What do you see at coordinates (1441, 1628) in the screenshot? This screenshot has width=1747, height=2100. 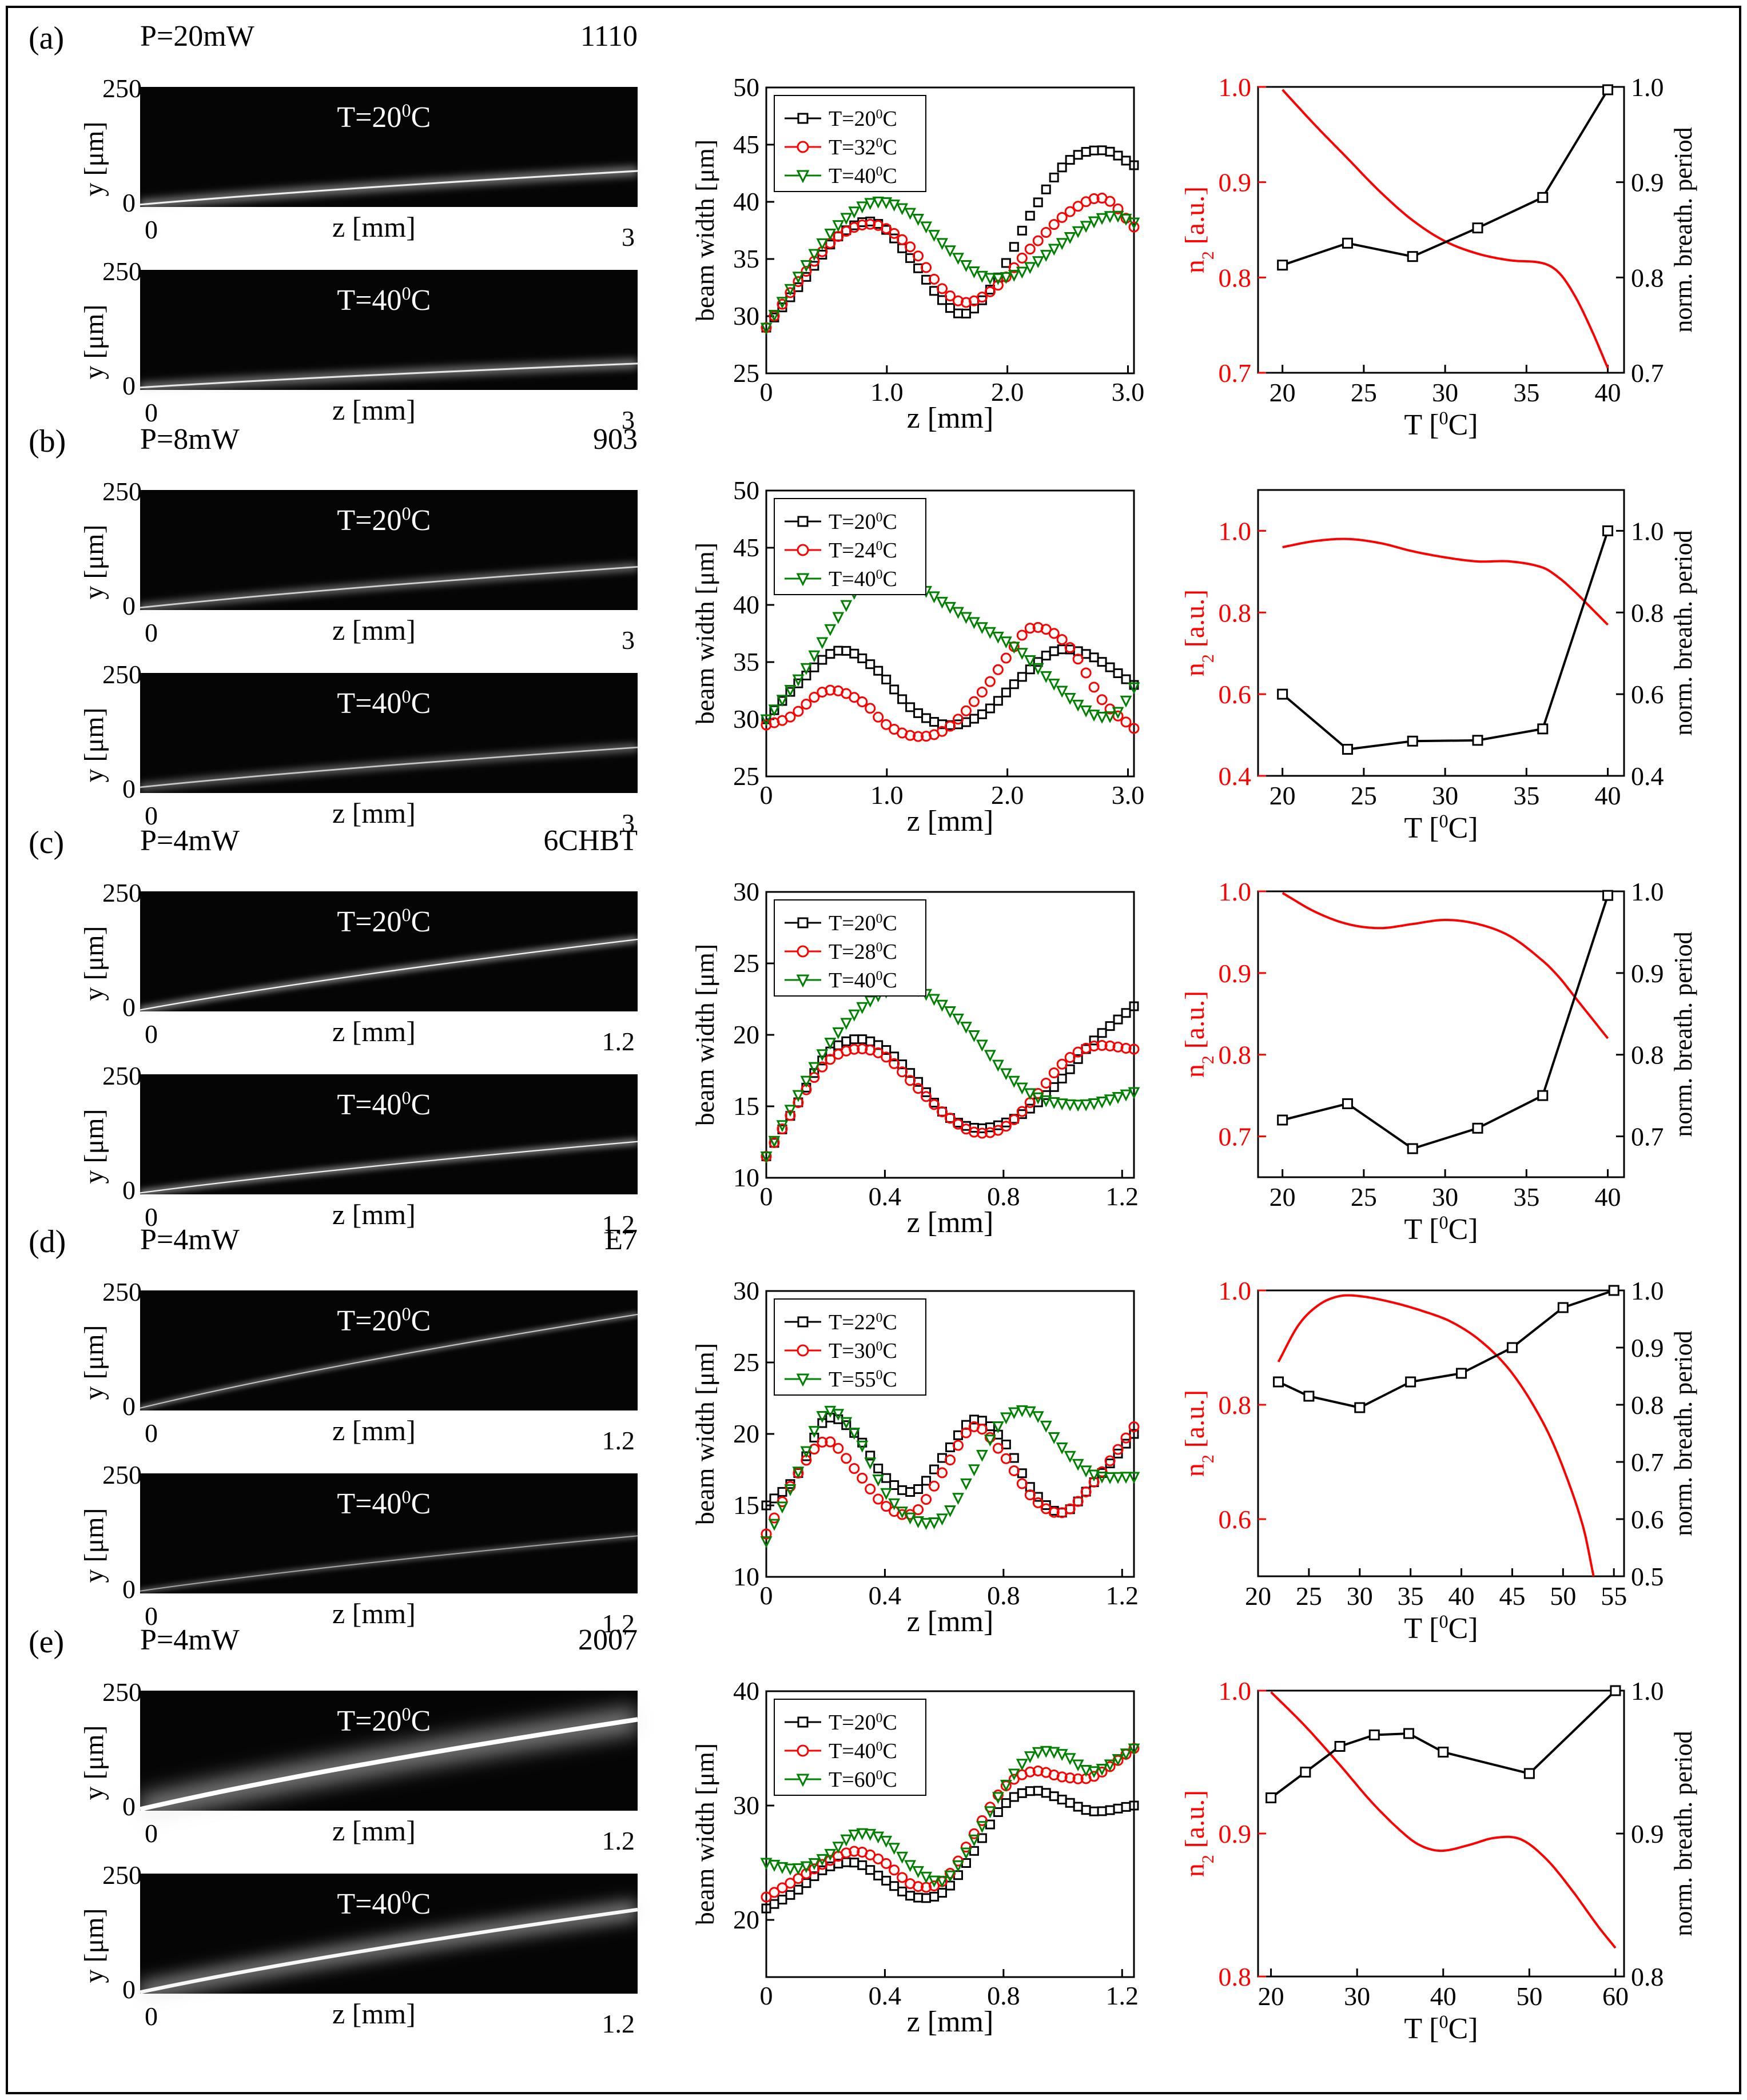 I see `x-axis-label: T [0C]` at bounding box center [1441, 1628].